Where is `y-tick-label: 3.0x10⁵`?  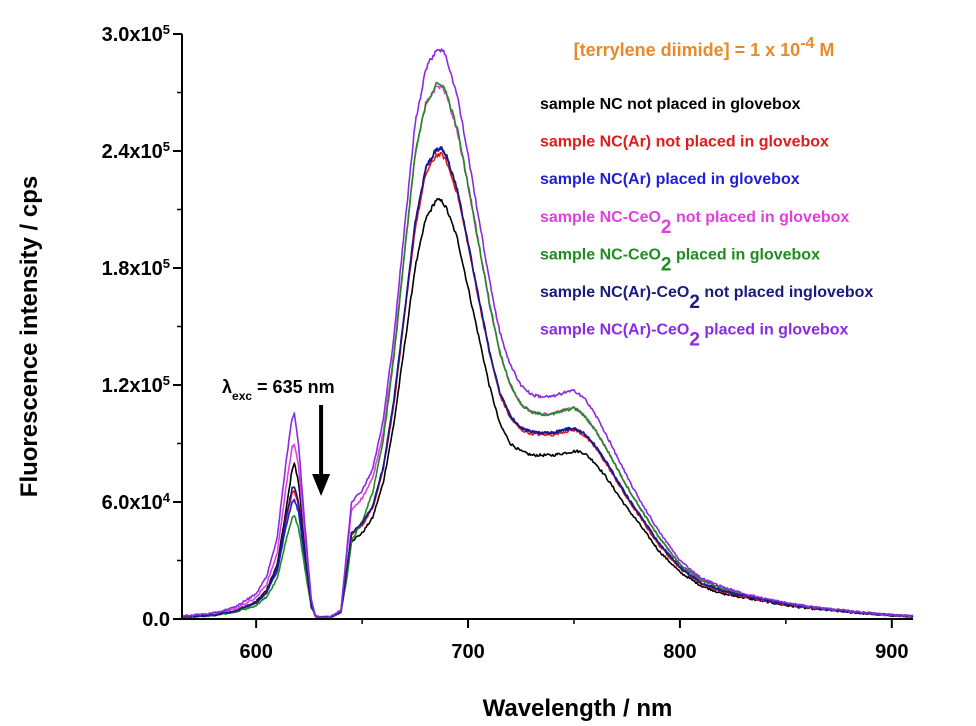 y-tick-label: 3.0x10⁵ is located at coordinates (136, 34).